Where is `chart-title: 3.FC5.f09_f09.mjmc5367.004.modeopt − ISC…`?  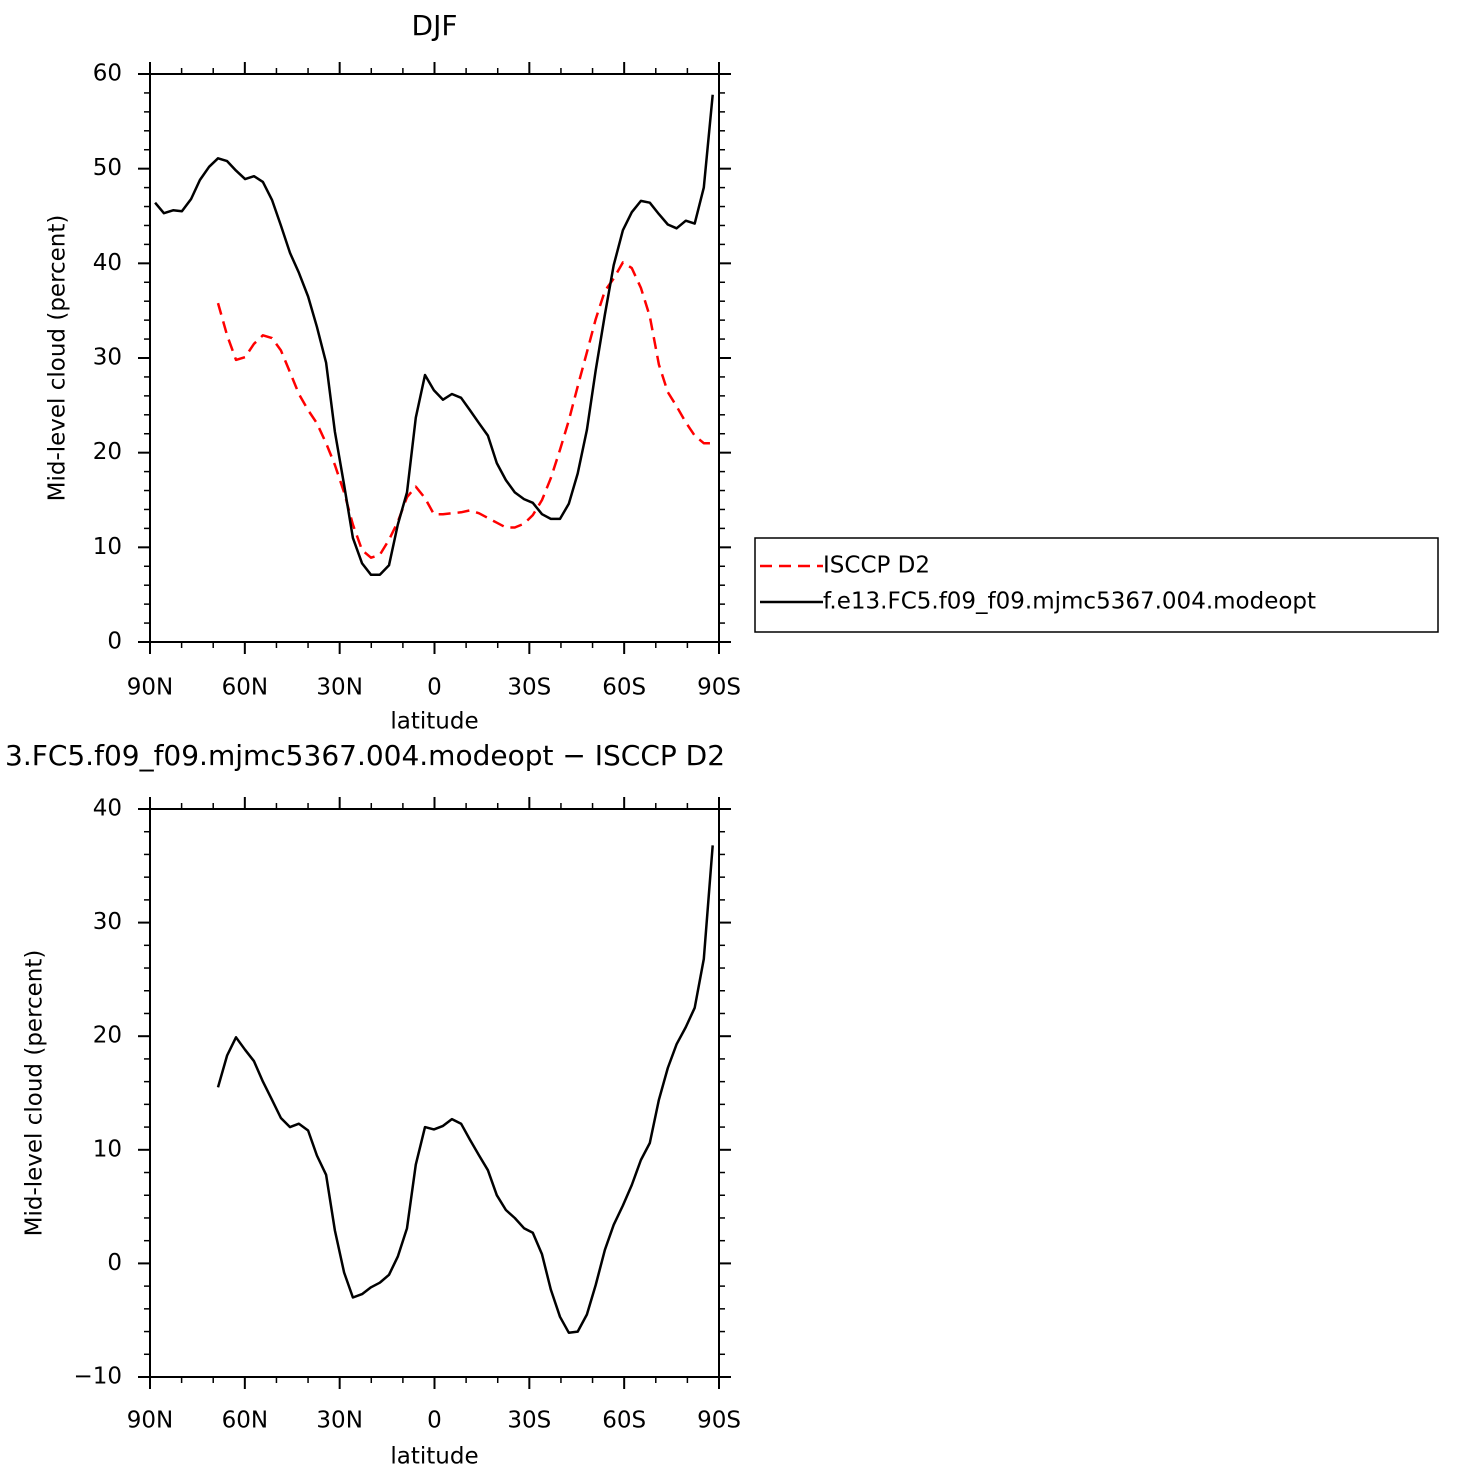 chart-title: 3.FC5.f09_f09.mjmc5367.004.modeopt − ISC… is located at coordinates (365, 755).